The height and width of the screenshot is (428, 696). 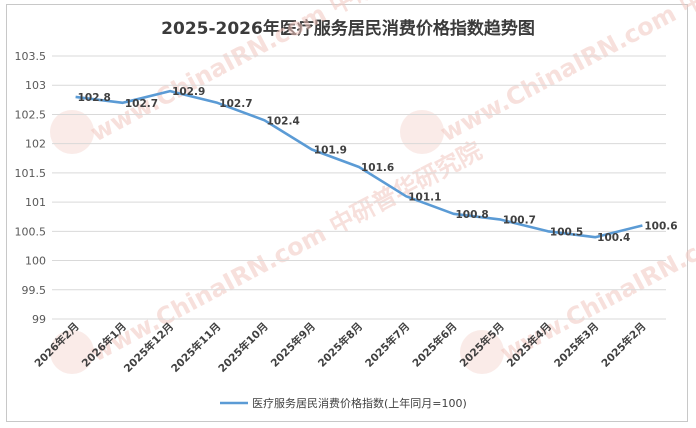 What do you see at coordinates (359, 403) in the screenshot?
I see `legend-label: 医疗服务居民消费价格指数(上年同月=100)` at bounding box center [359, 403].